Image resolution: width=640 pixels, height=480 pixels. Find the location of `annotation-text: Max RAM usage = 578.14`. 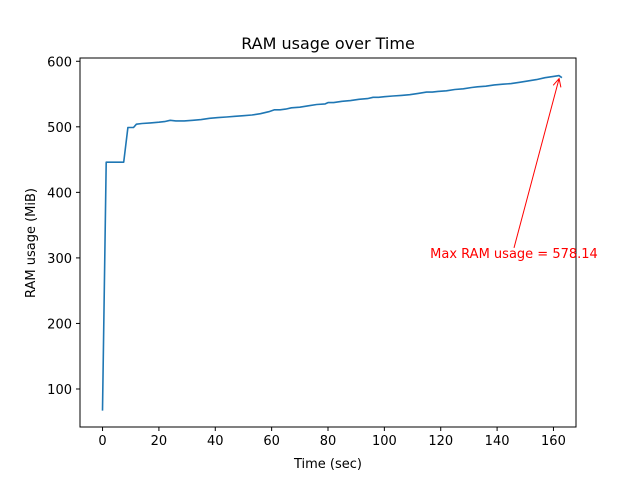

annotation-text: Max RAM usage = 578.14 is located at coordinates (514, 254).